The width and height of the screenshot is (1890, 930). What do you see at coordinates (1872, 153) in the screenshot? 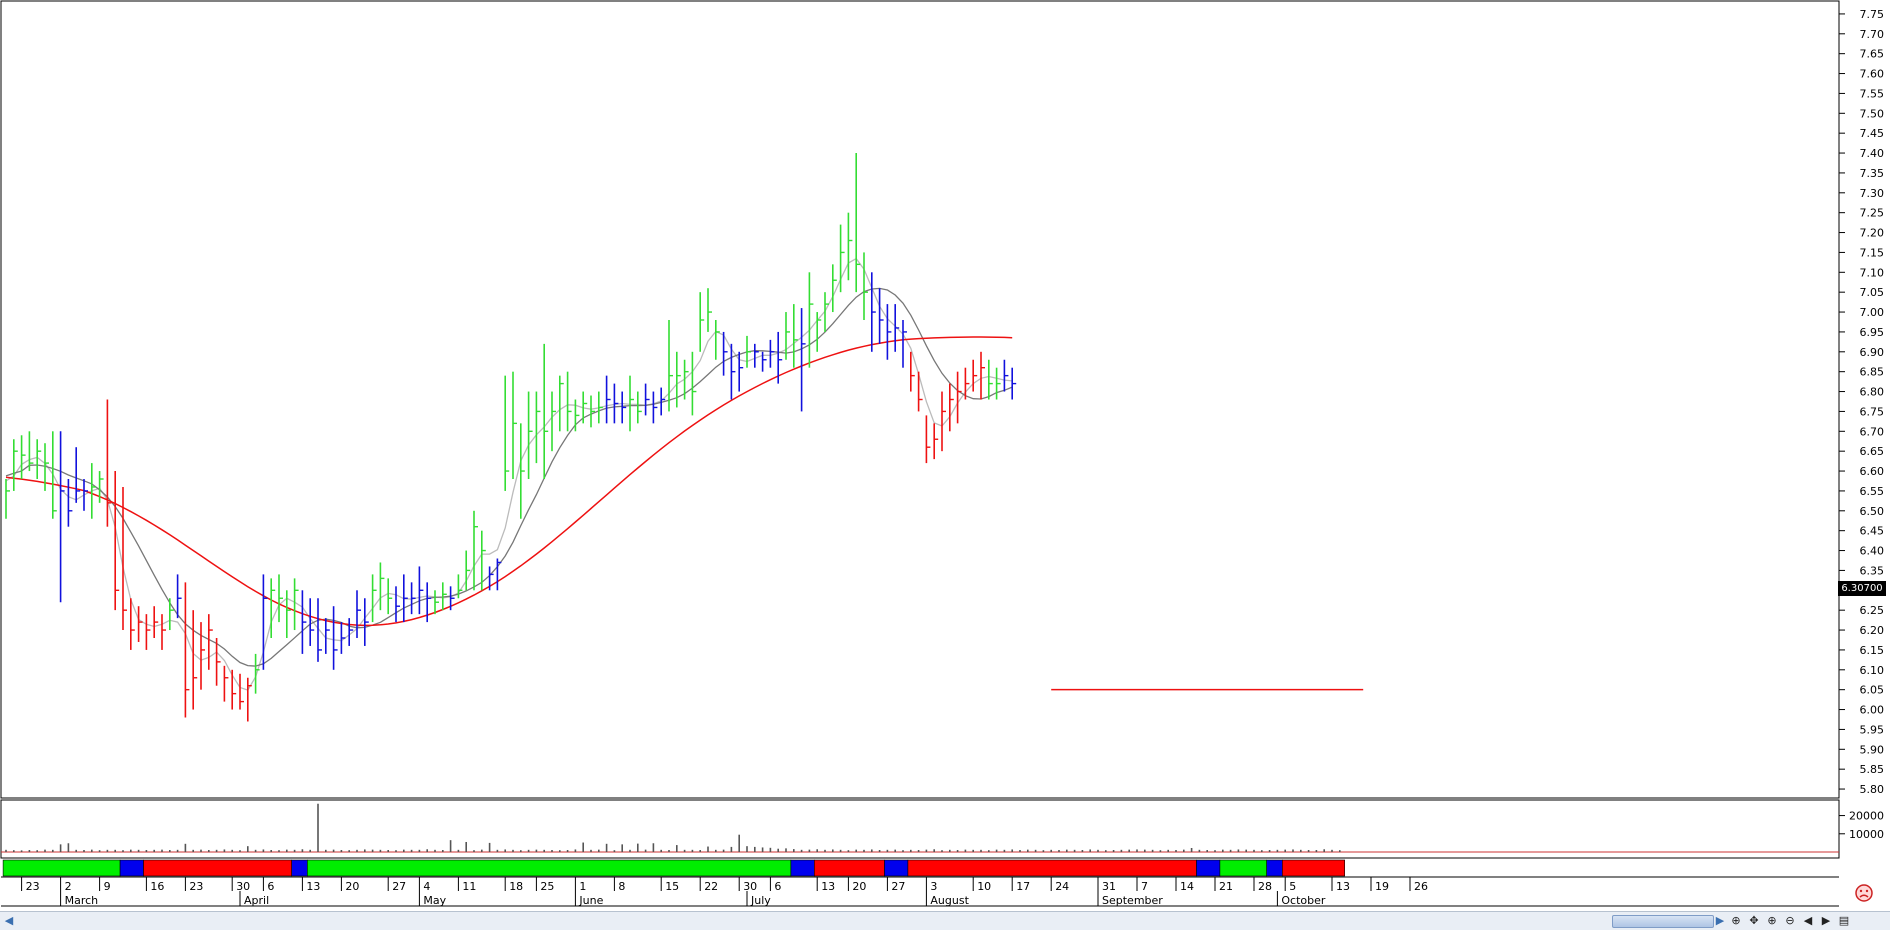
I see `price-tick-label: 7.40` at bounding box center [1872, 153].